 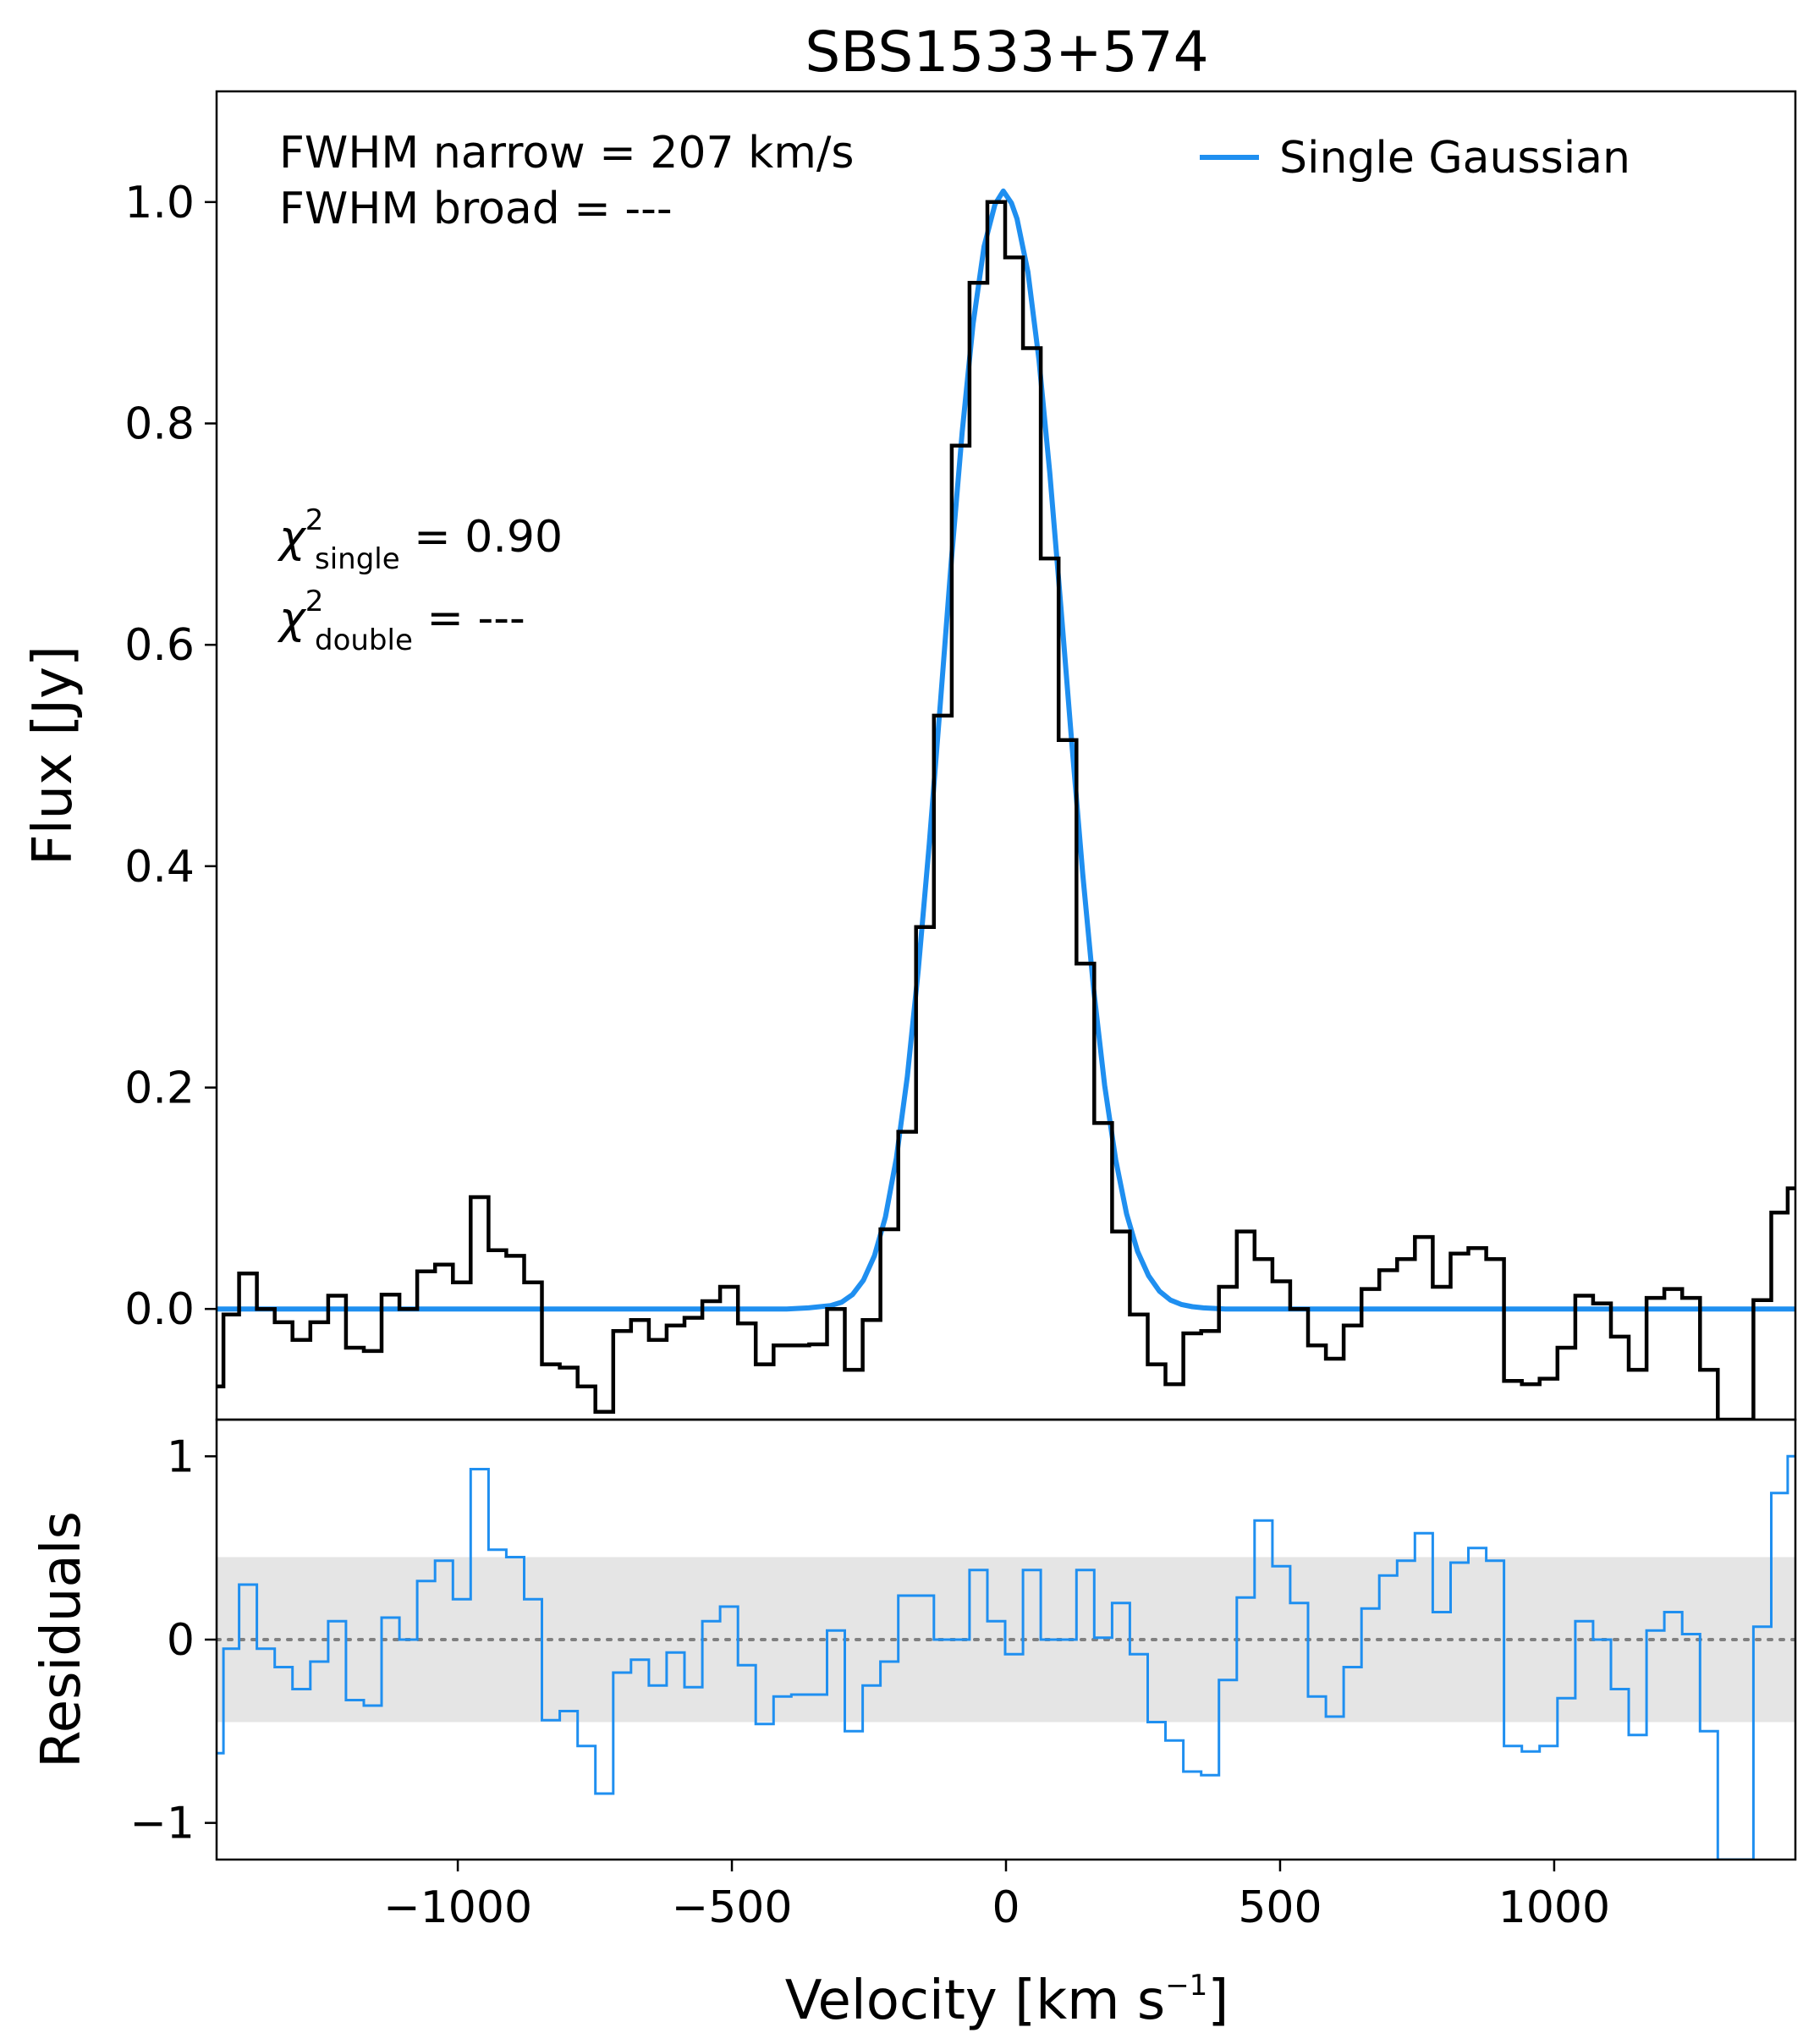 I want to click on x-tick-label: 1000, so click(x=1554, y=1907).